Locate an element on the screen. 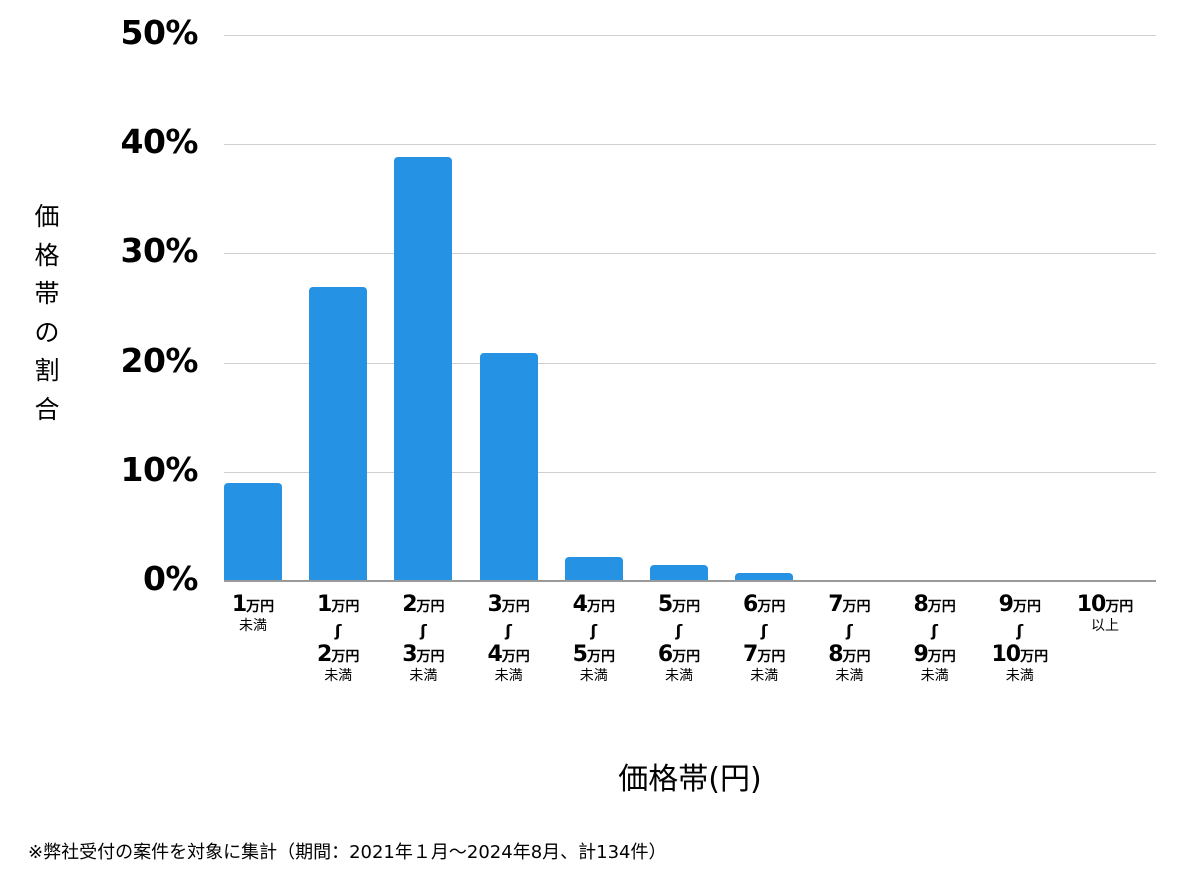  y-tick-label: 30% is located at coordinates (159, 251).